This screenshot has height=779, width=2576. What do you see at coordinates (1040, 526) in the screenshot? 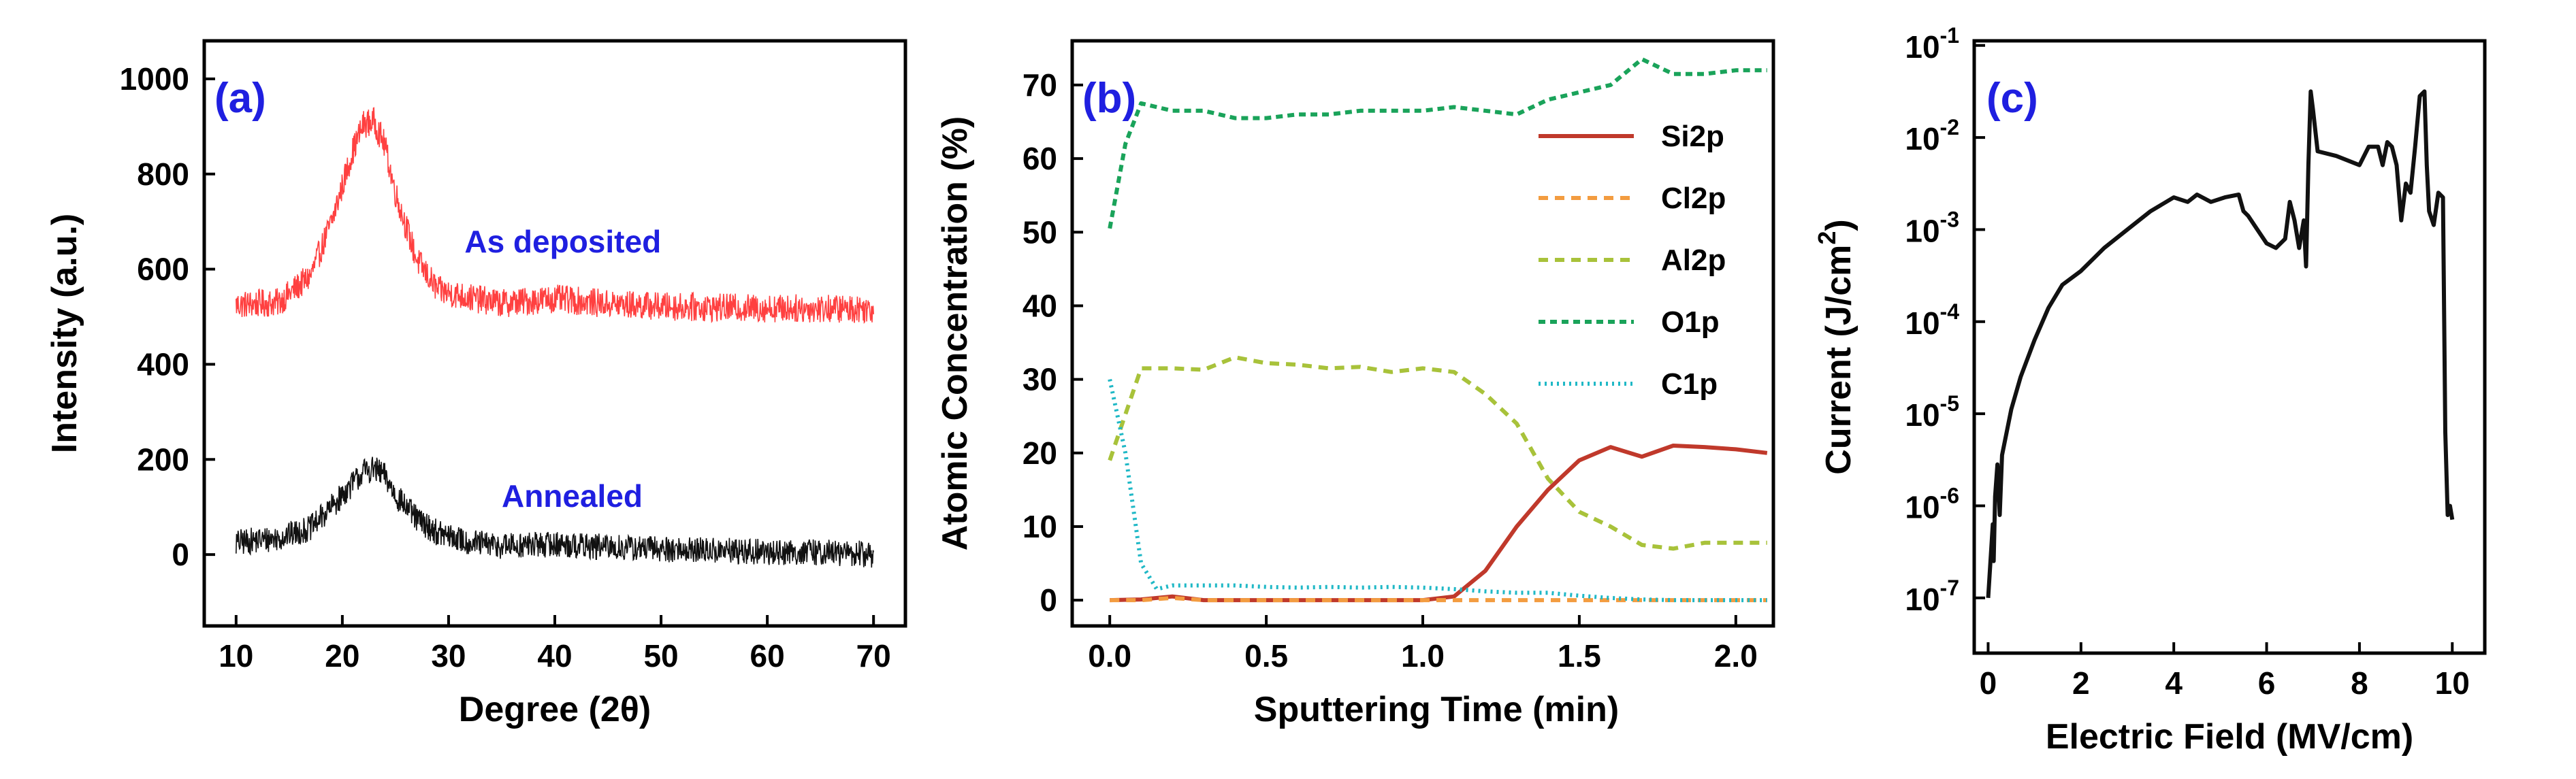
I see `y-tick-label: 10` at bounding box center [1040, 526].